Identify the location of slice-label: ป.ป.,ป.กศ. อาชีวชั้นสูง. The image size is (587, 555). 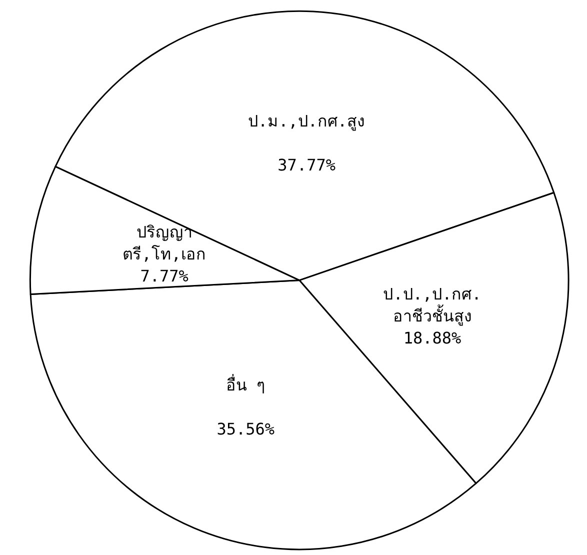
(432, 305).